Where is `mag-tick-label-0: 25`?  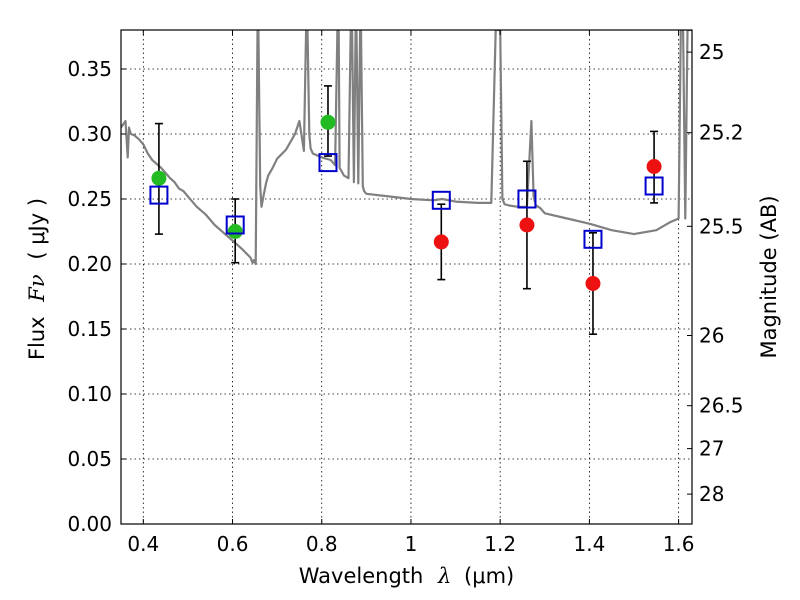
mag-tick-label-0: 25 is located at coordinates (711, 52).